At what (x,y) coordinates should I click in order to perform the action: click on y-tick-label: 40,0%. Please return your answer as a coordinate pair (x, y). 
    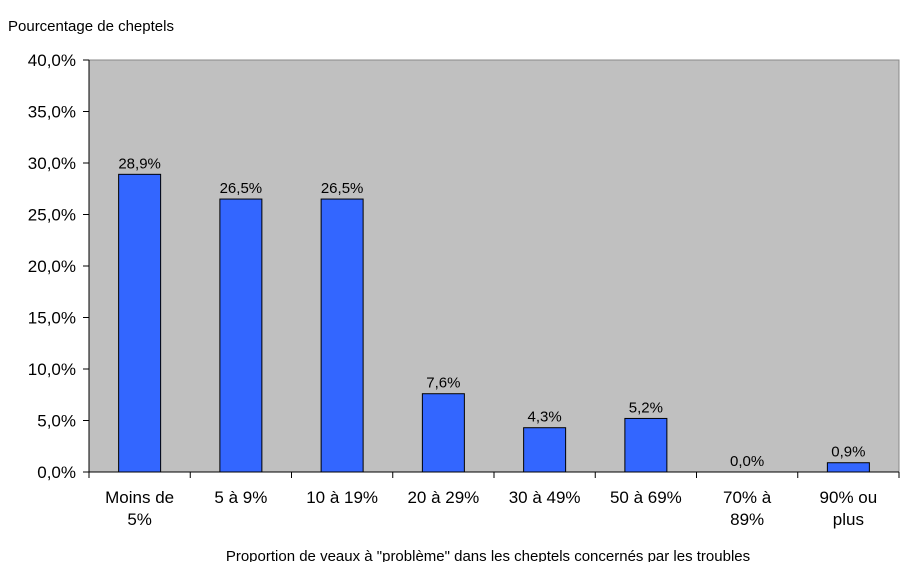
    Looking at the image, I should click on (52, 60).